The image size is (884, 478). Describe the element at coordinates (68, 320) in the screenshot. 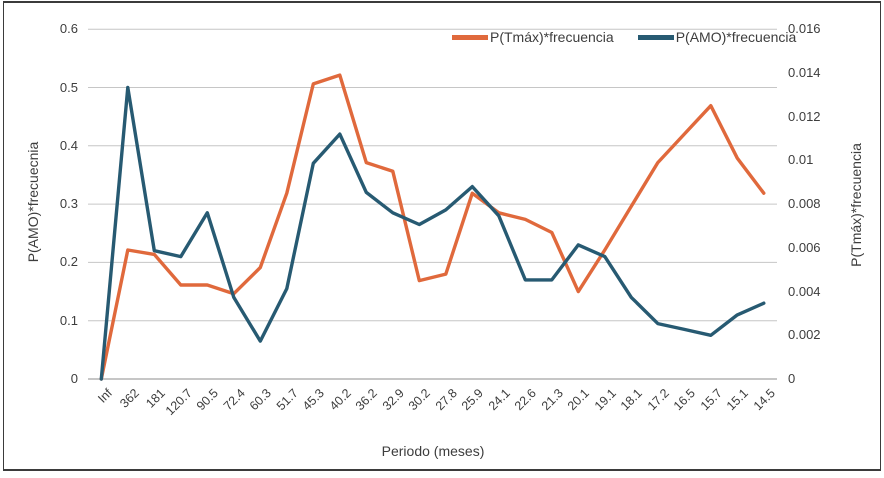

I see `left-y-tick-label: 0.1` at that location.